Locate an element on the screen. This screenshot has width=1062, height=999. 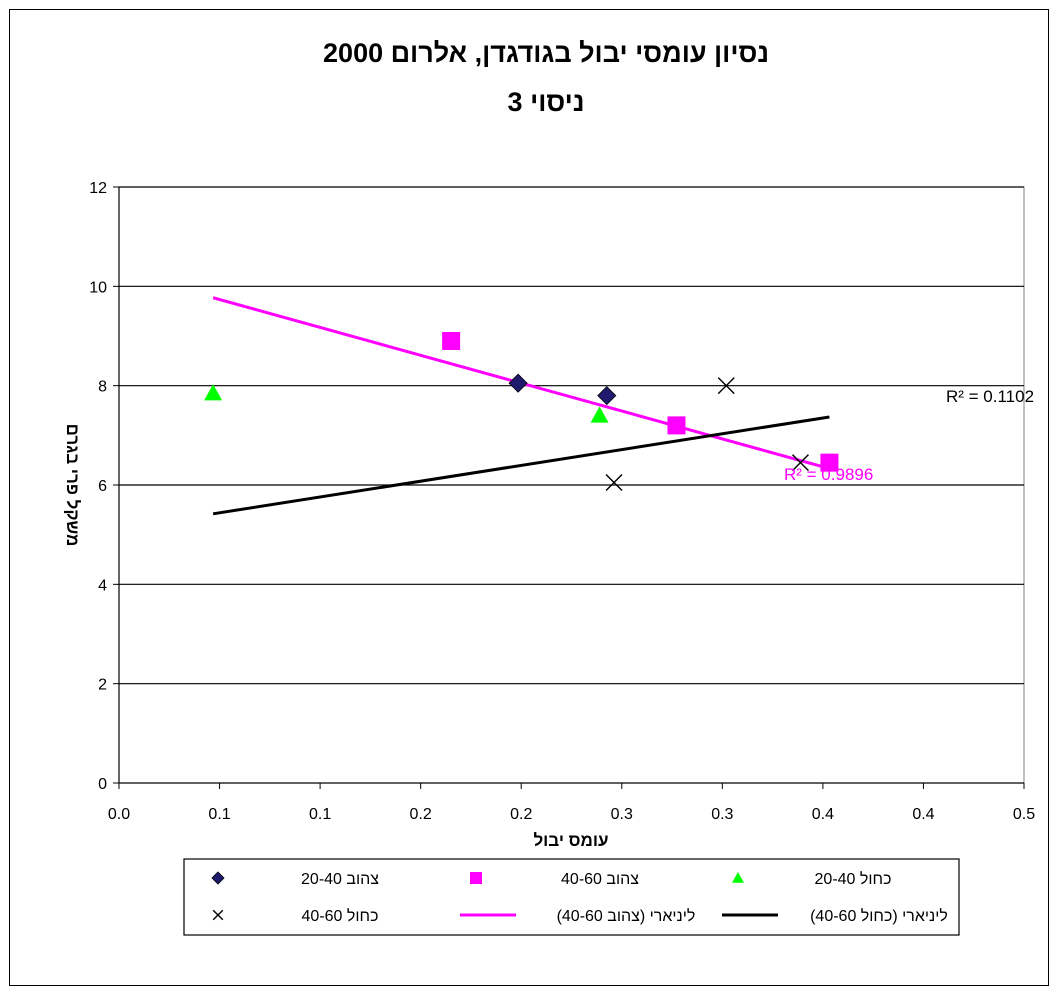
legend-label-1: צהוב 40-60 is located at coordinates (600, 879).